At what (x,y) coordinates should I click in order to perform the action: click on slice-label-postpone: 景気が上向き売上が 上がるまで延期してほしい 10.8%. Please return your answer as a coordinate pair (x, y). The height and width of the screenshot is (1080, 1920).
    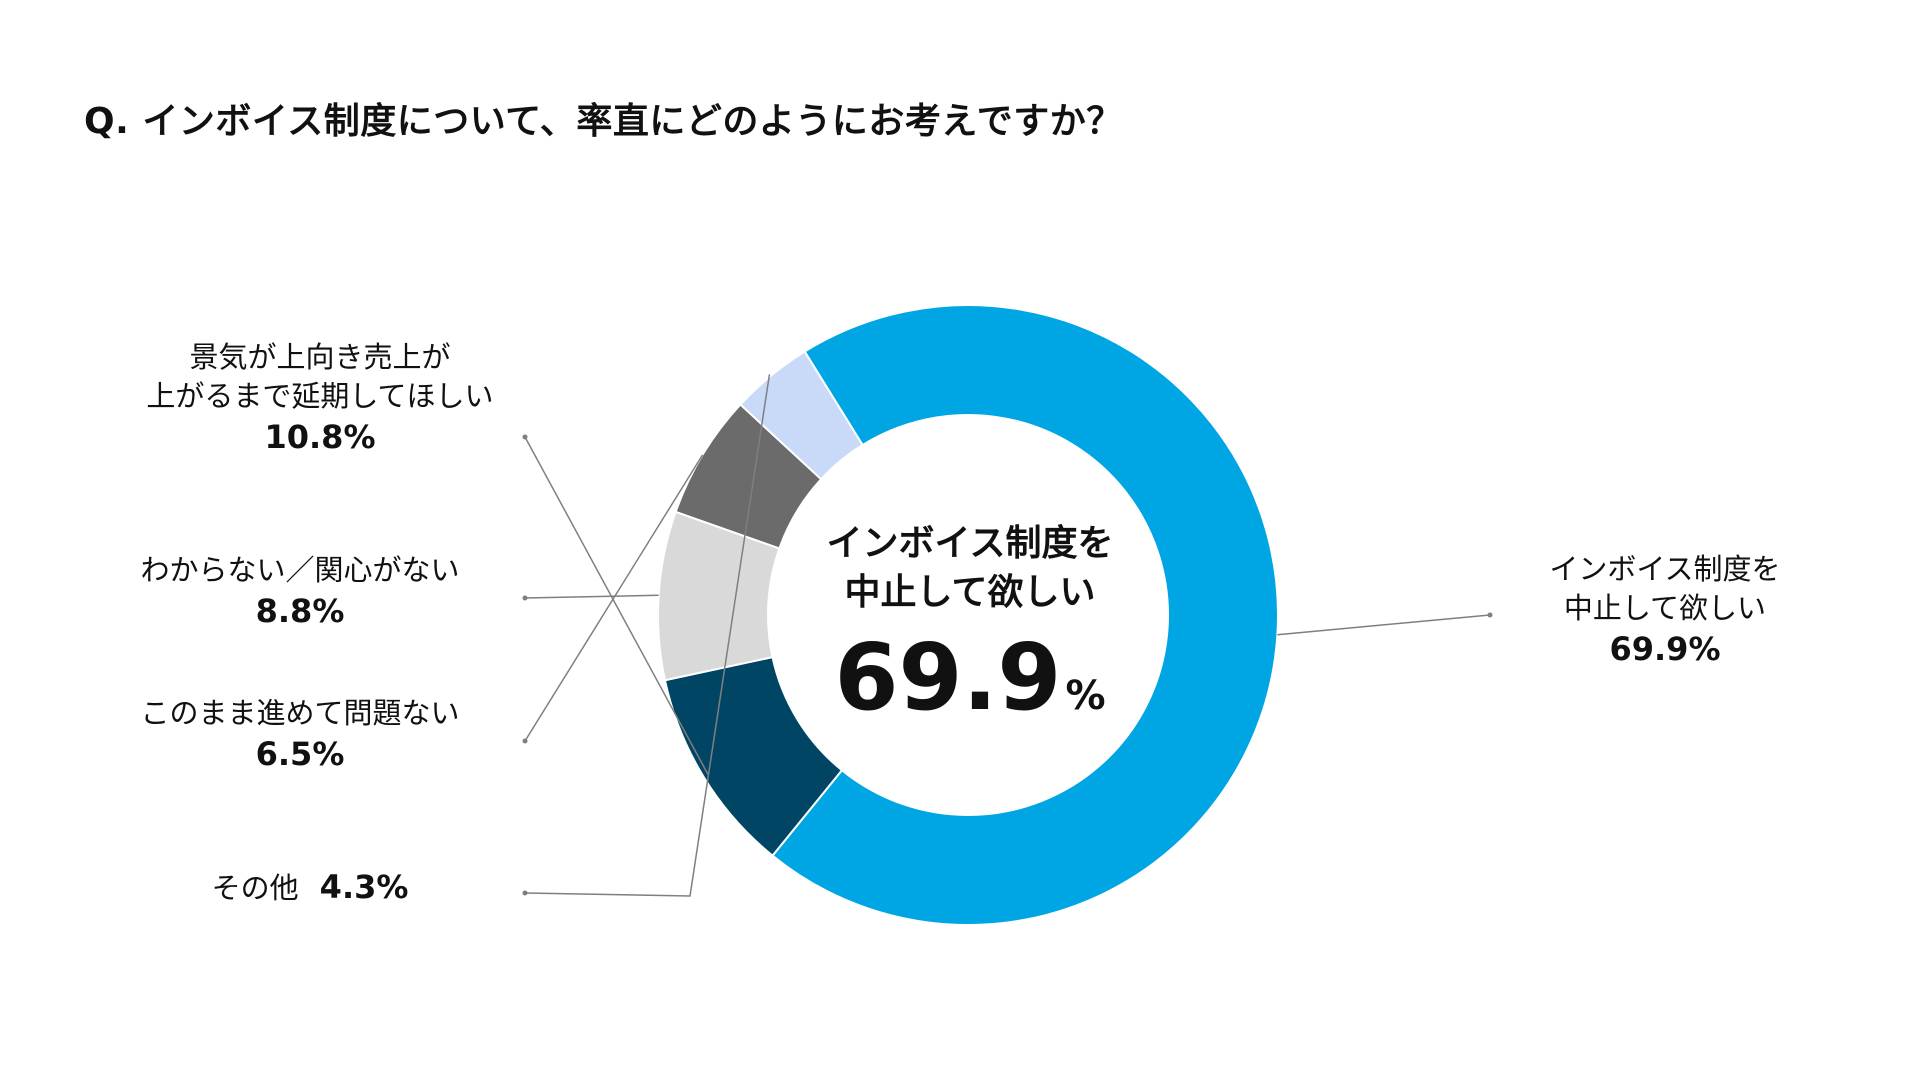
    Looking at the image, I should click on (320, 398).